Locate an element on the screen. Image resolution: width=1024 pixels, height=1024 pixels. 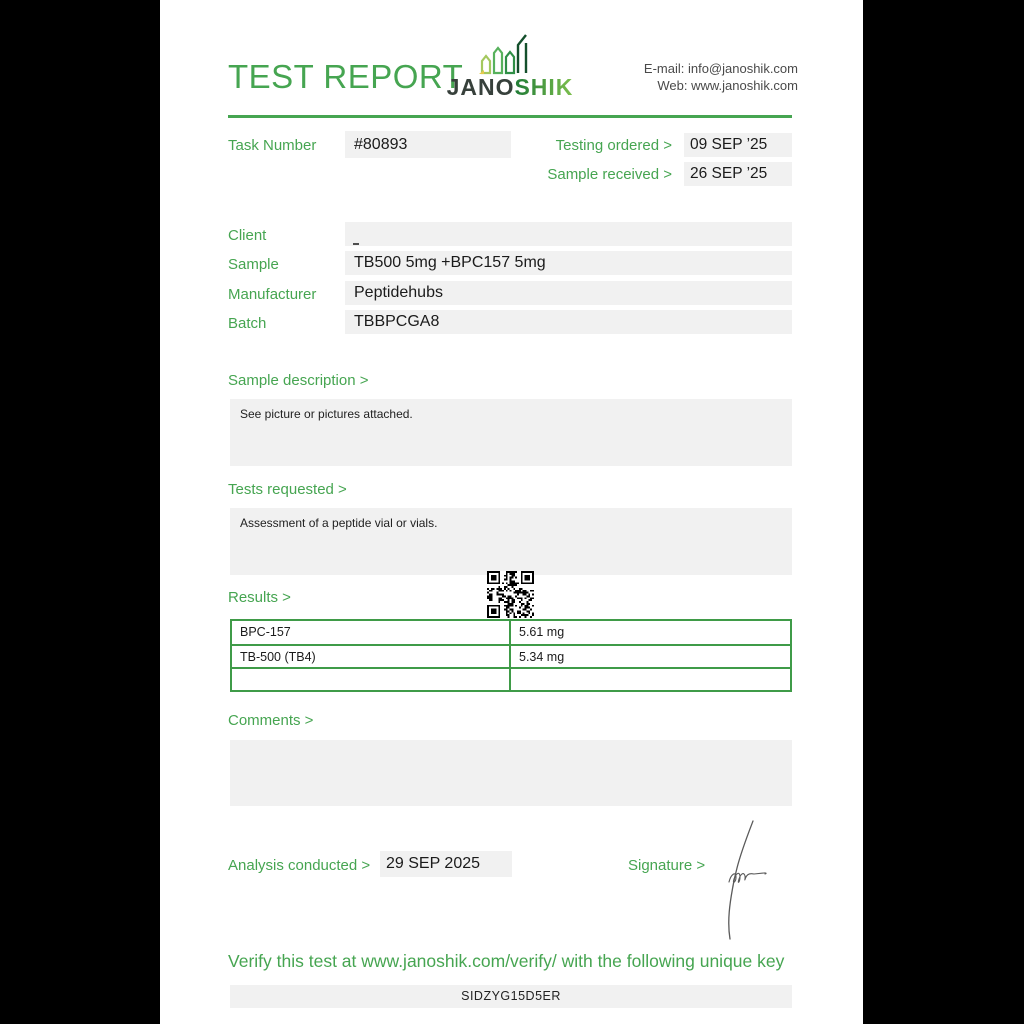
contact-email: E-mail: info@janoshik.com is located at coordinates (720, 68).